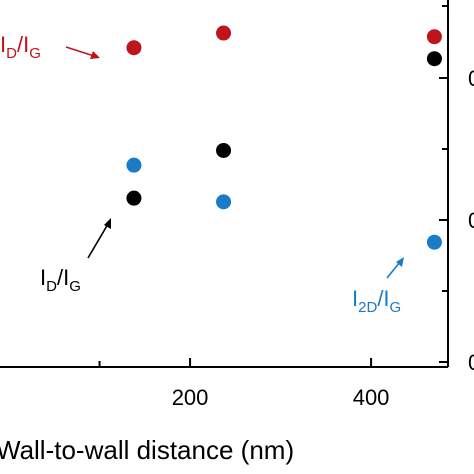 Image resolution: width=474 pixels, height=474 pixels. I want to click on annotation-blue-arrowhead, so click(400, 262).